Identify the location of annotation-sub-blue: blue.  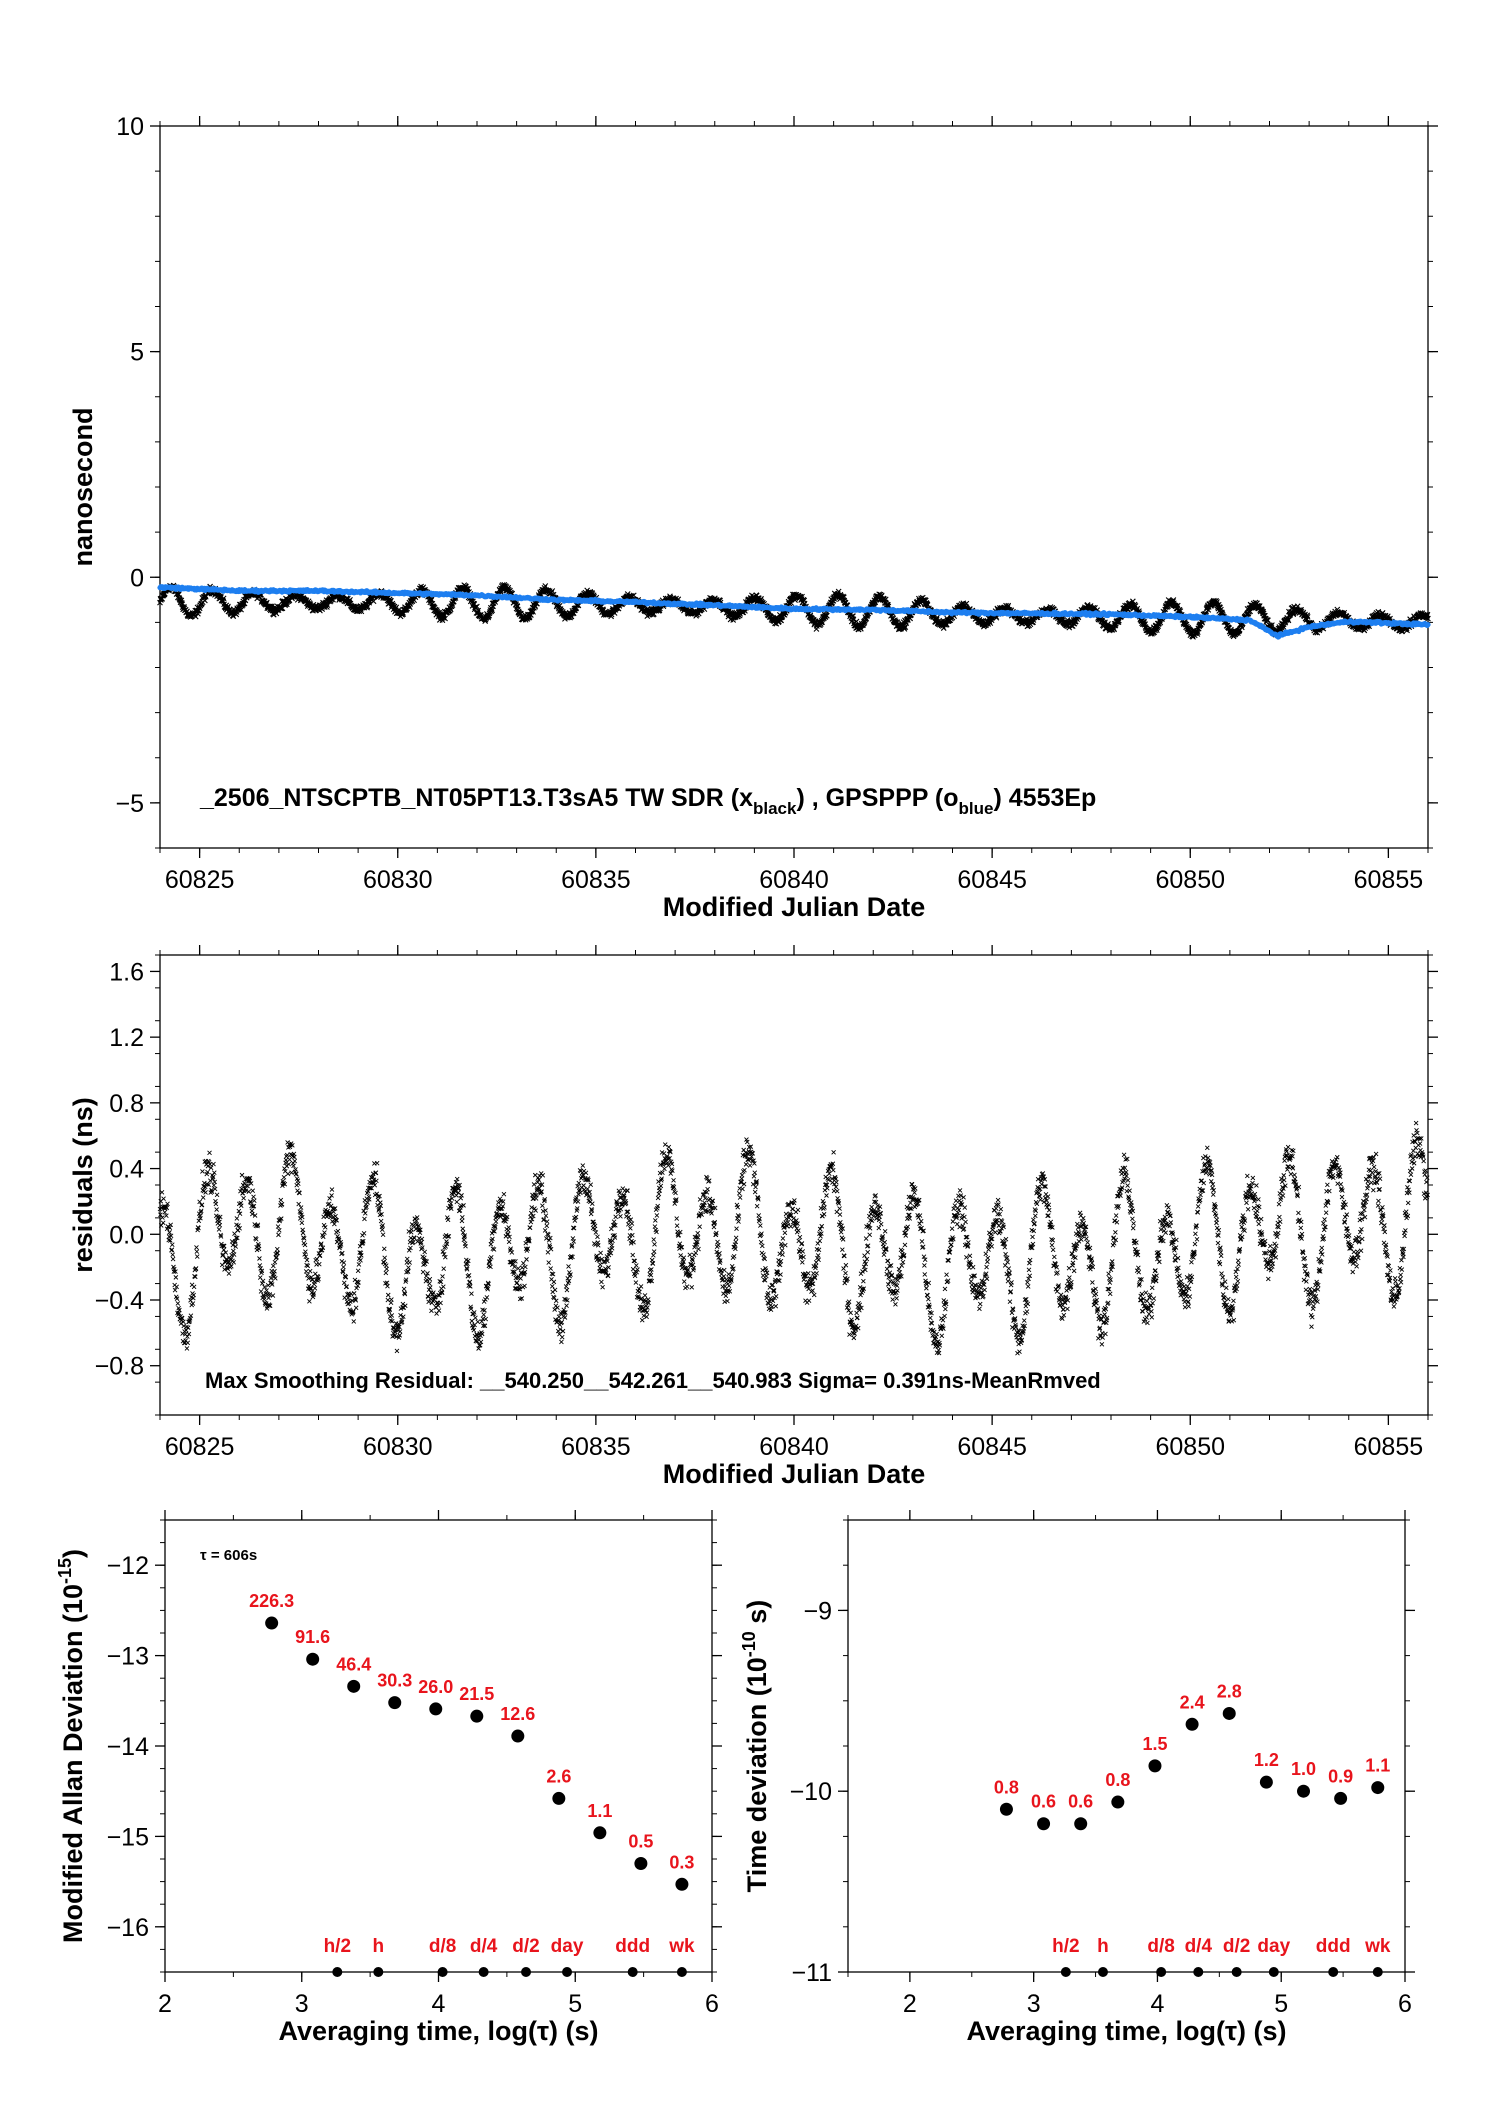
(976, 808).